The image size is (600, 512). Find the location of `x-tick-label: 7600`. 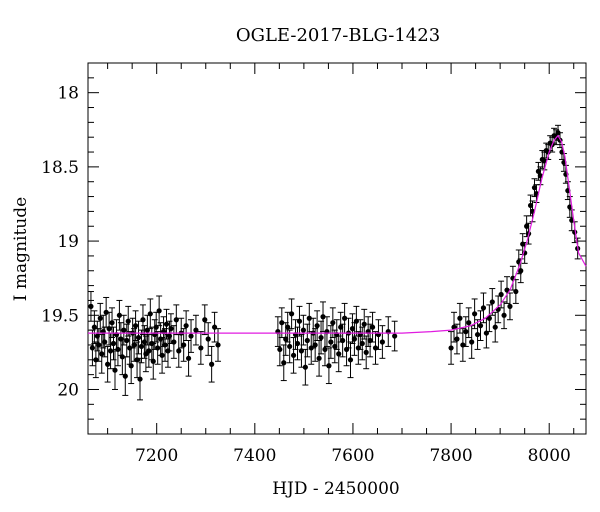

x-tick-label: 7600 is located at coordinates (352, 456).